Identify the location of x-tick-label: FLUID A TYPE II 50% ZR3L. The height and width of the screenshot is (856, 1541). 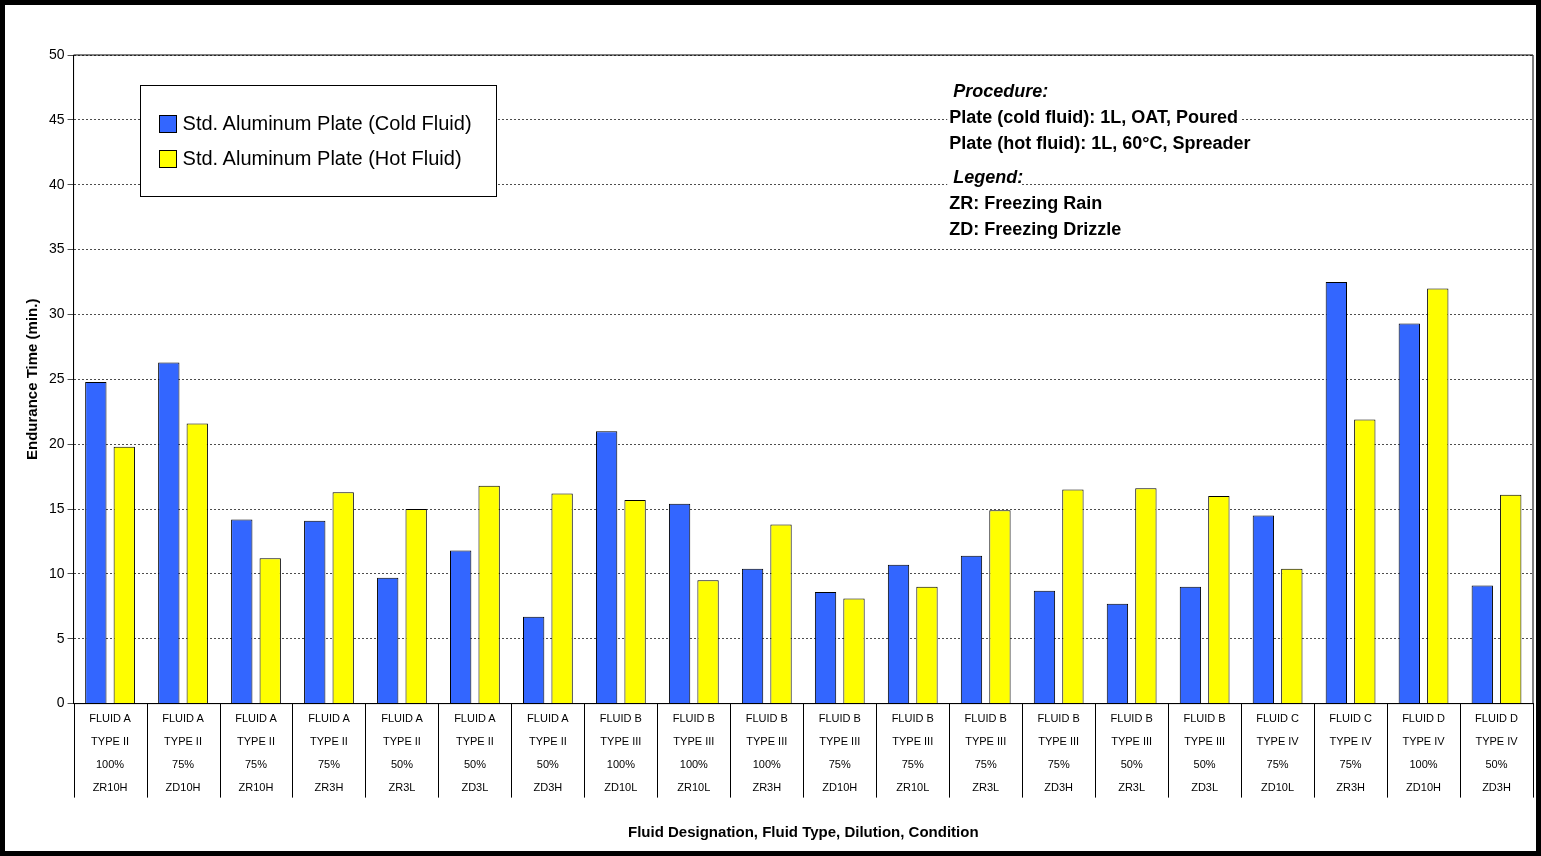
(402, 753).